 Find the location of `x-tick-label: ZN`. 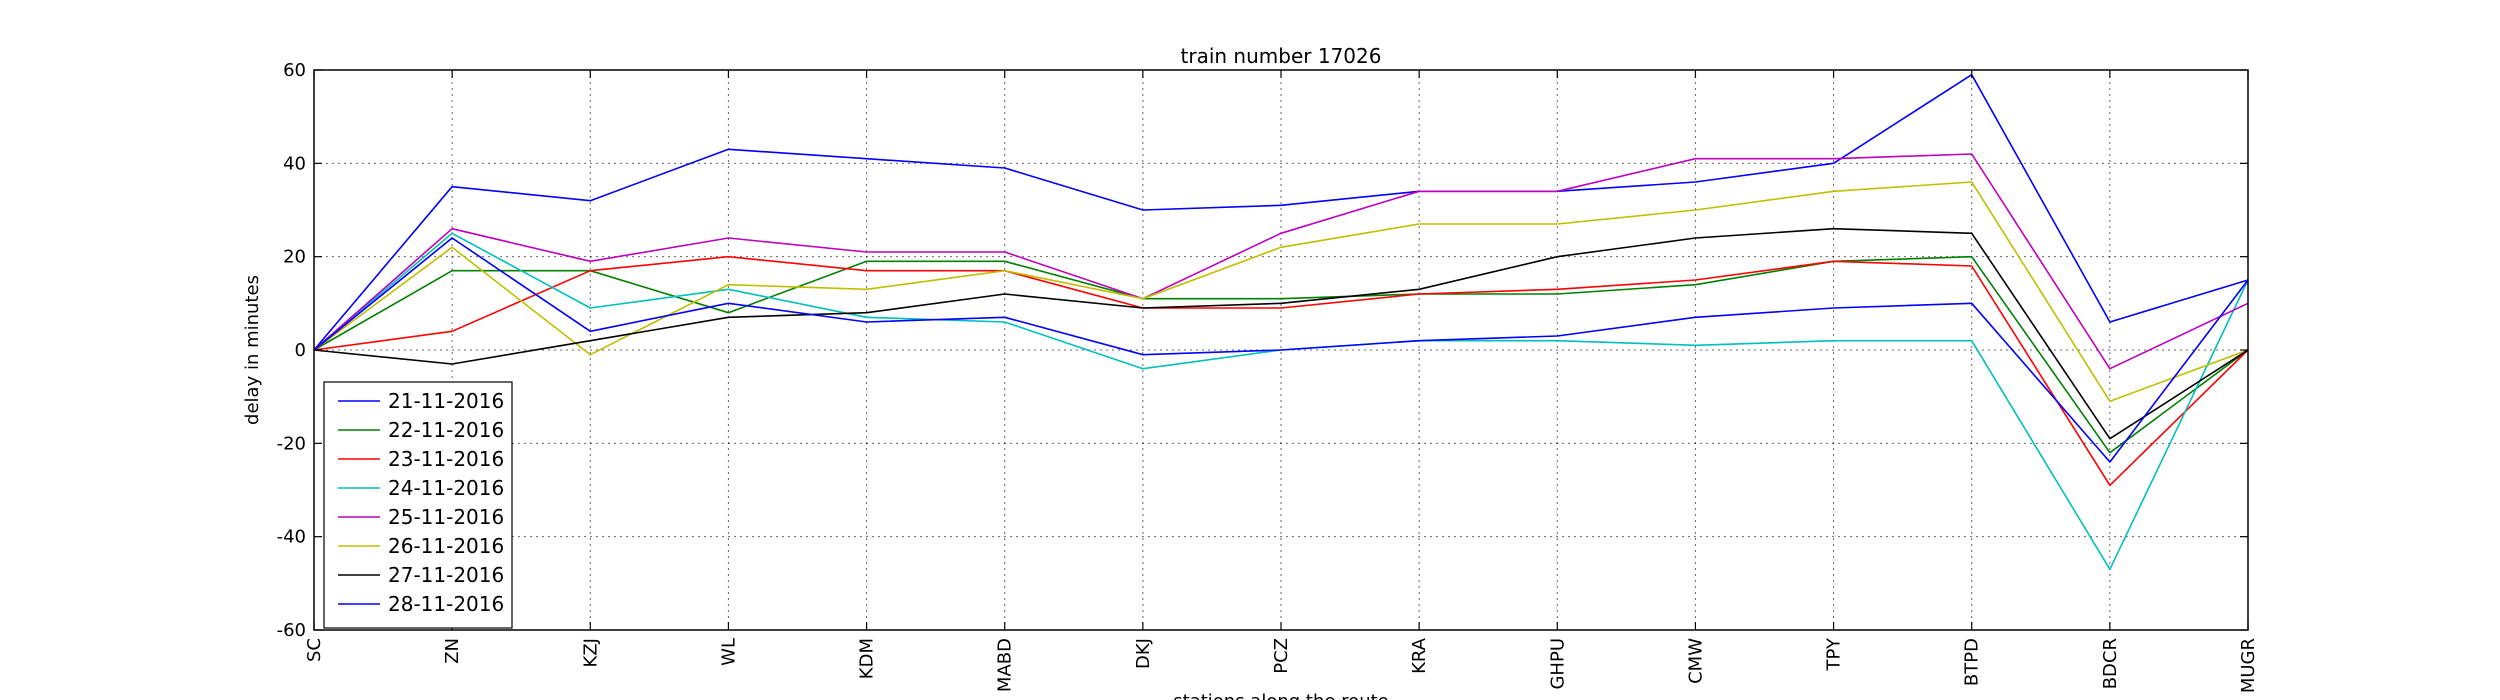

x-tick-label: ZN is located at coordinates (452, 651).